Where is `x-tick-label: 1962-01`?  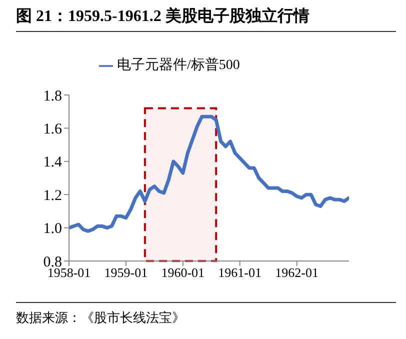 x-tick-label: 1962-01 is located at coordinates (296, 272).